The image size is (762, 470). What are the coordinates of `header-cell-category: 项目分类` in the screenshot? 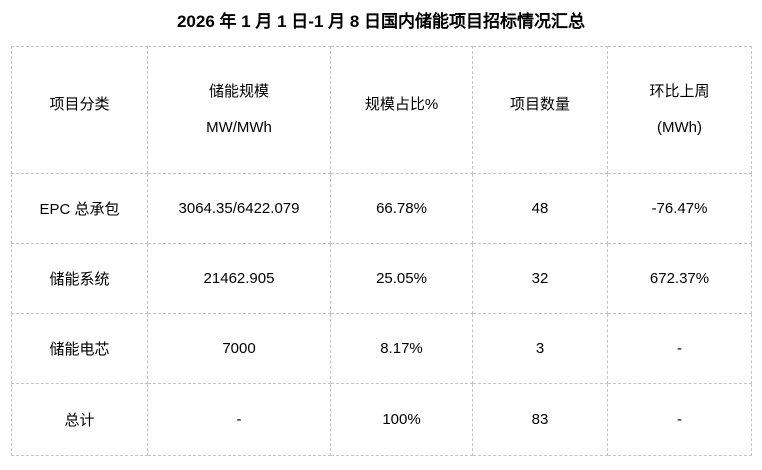 It's located at (79, 110).